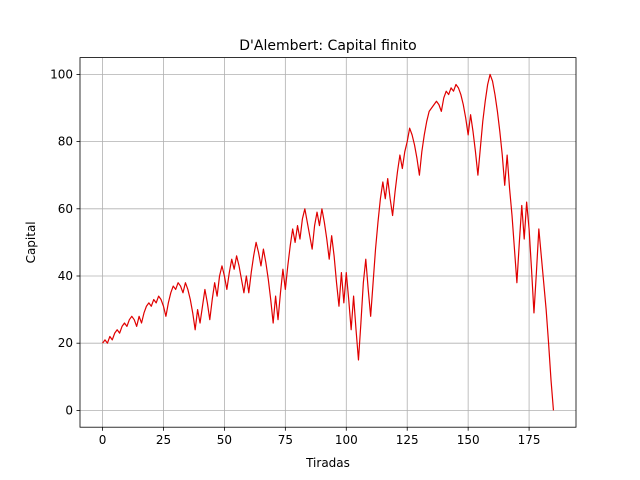 The image size is (640, 480). What do you see at coordinates (65, 343) in the screenshot?
I see `y-tick-label: 20` at bounding box center [65, 343].